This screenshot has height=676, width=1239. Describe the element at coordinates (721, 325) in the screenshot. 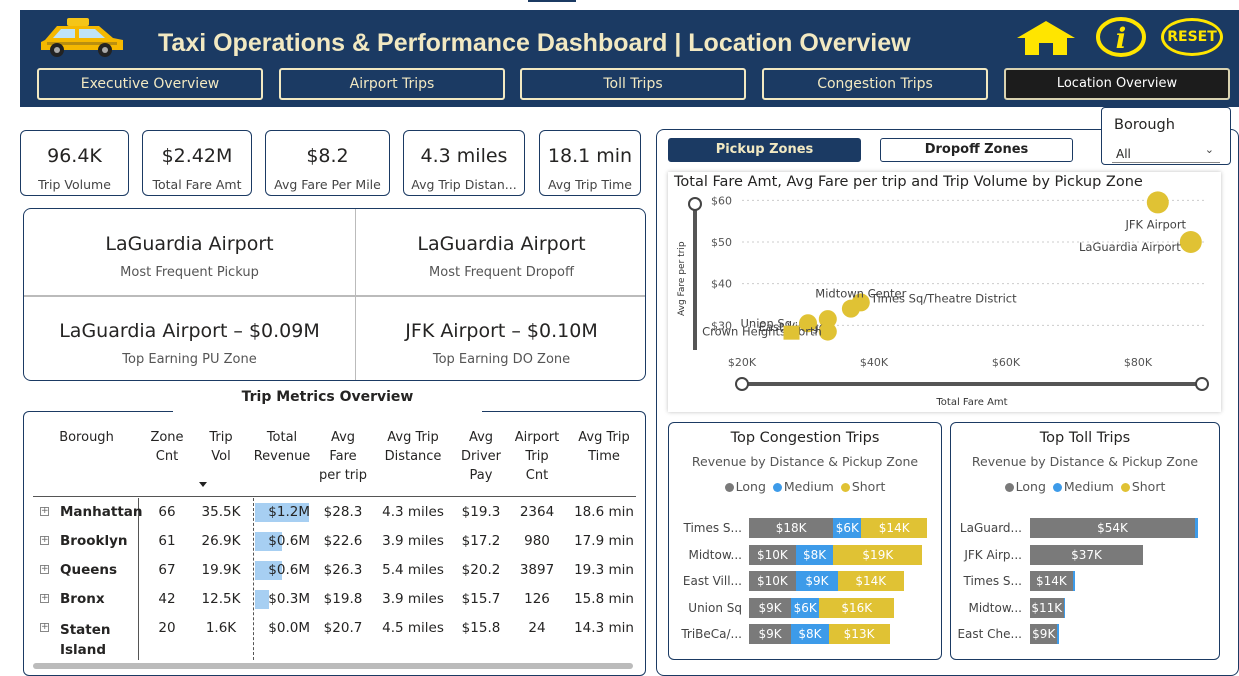

I see `y-tick-label: $30` at that location.